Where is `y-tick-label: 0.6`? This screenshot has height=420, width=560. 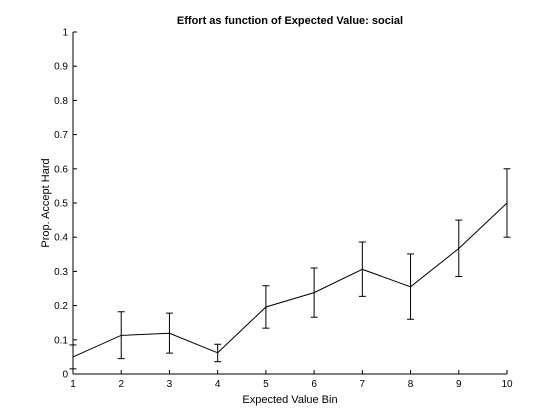
y-tick-label: 0.6 is located at coordinates (61, 169).